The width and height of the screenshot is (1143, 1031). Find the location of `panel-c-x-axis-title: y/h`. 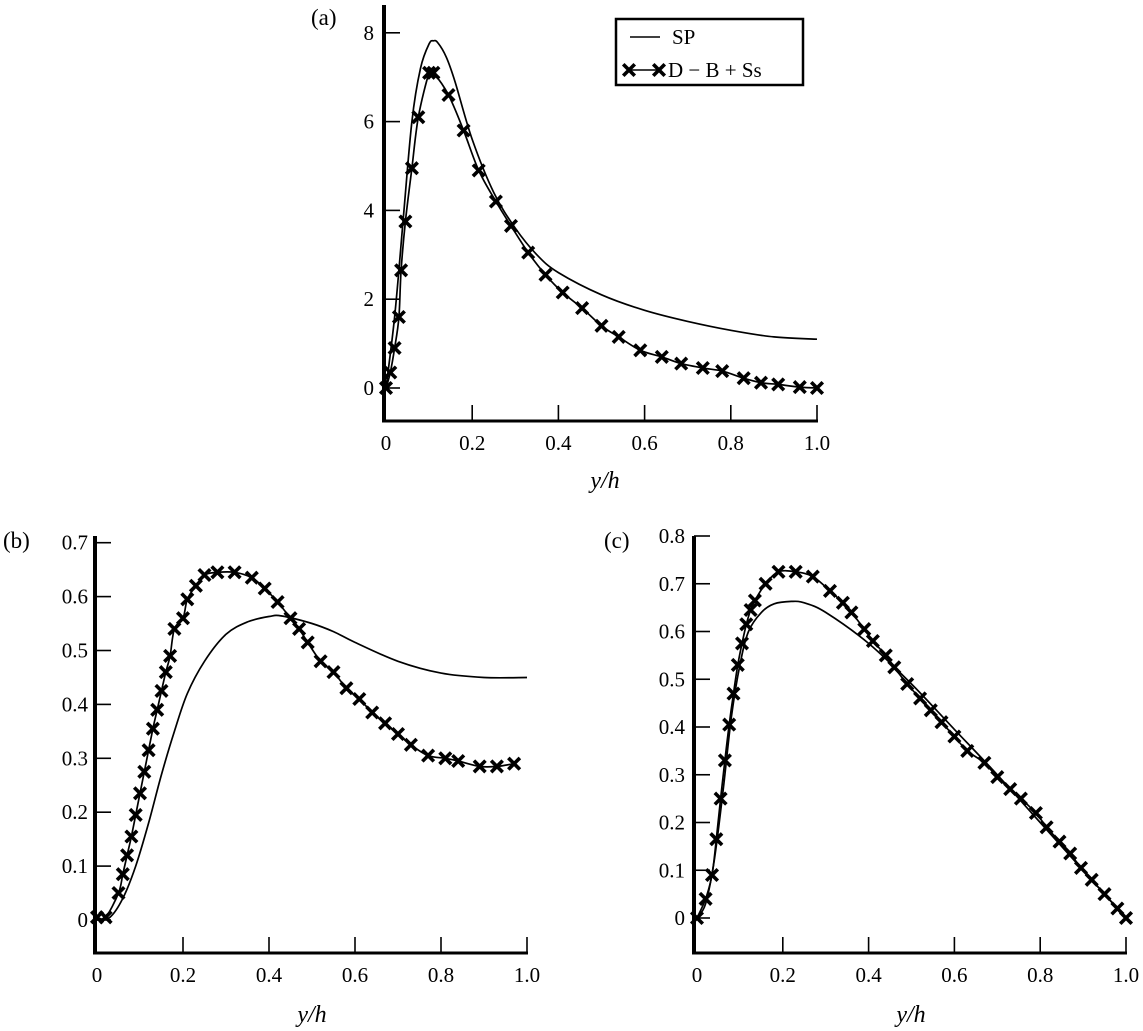

panel-c-x-axis-title: y/h is located at coordinates (909, 1015).